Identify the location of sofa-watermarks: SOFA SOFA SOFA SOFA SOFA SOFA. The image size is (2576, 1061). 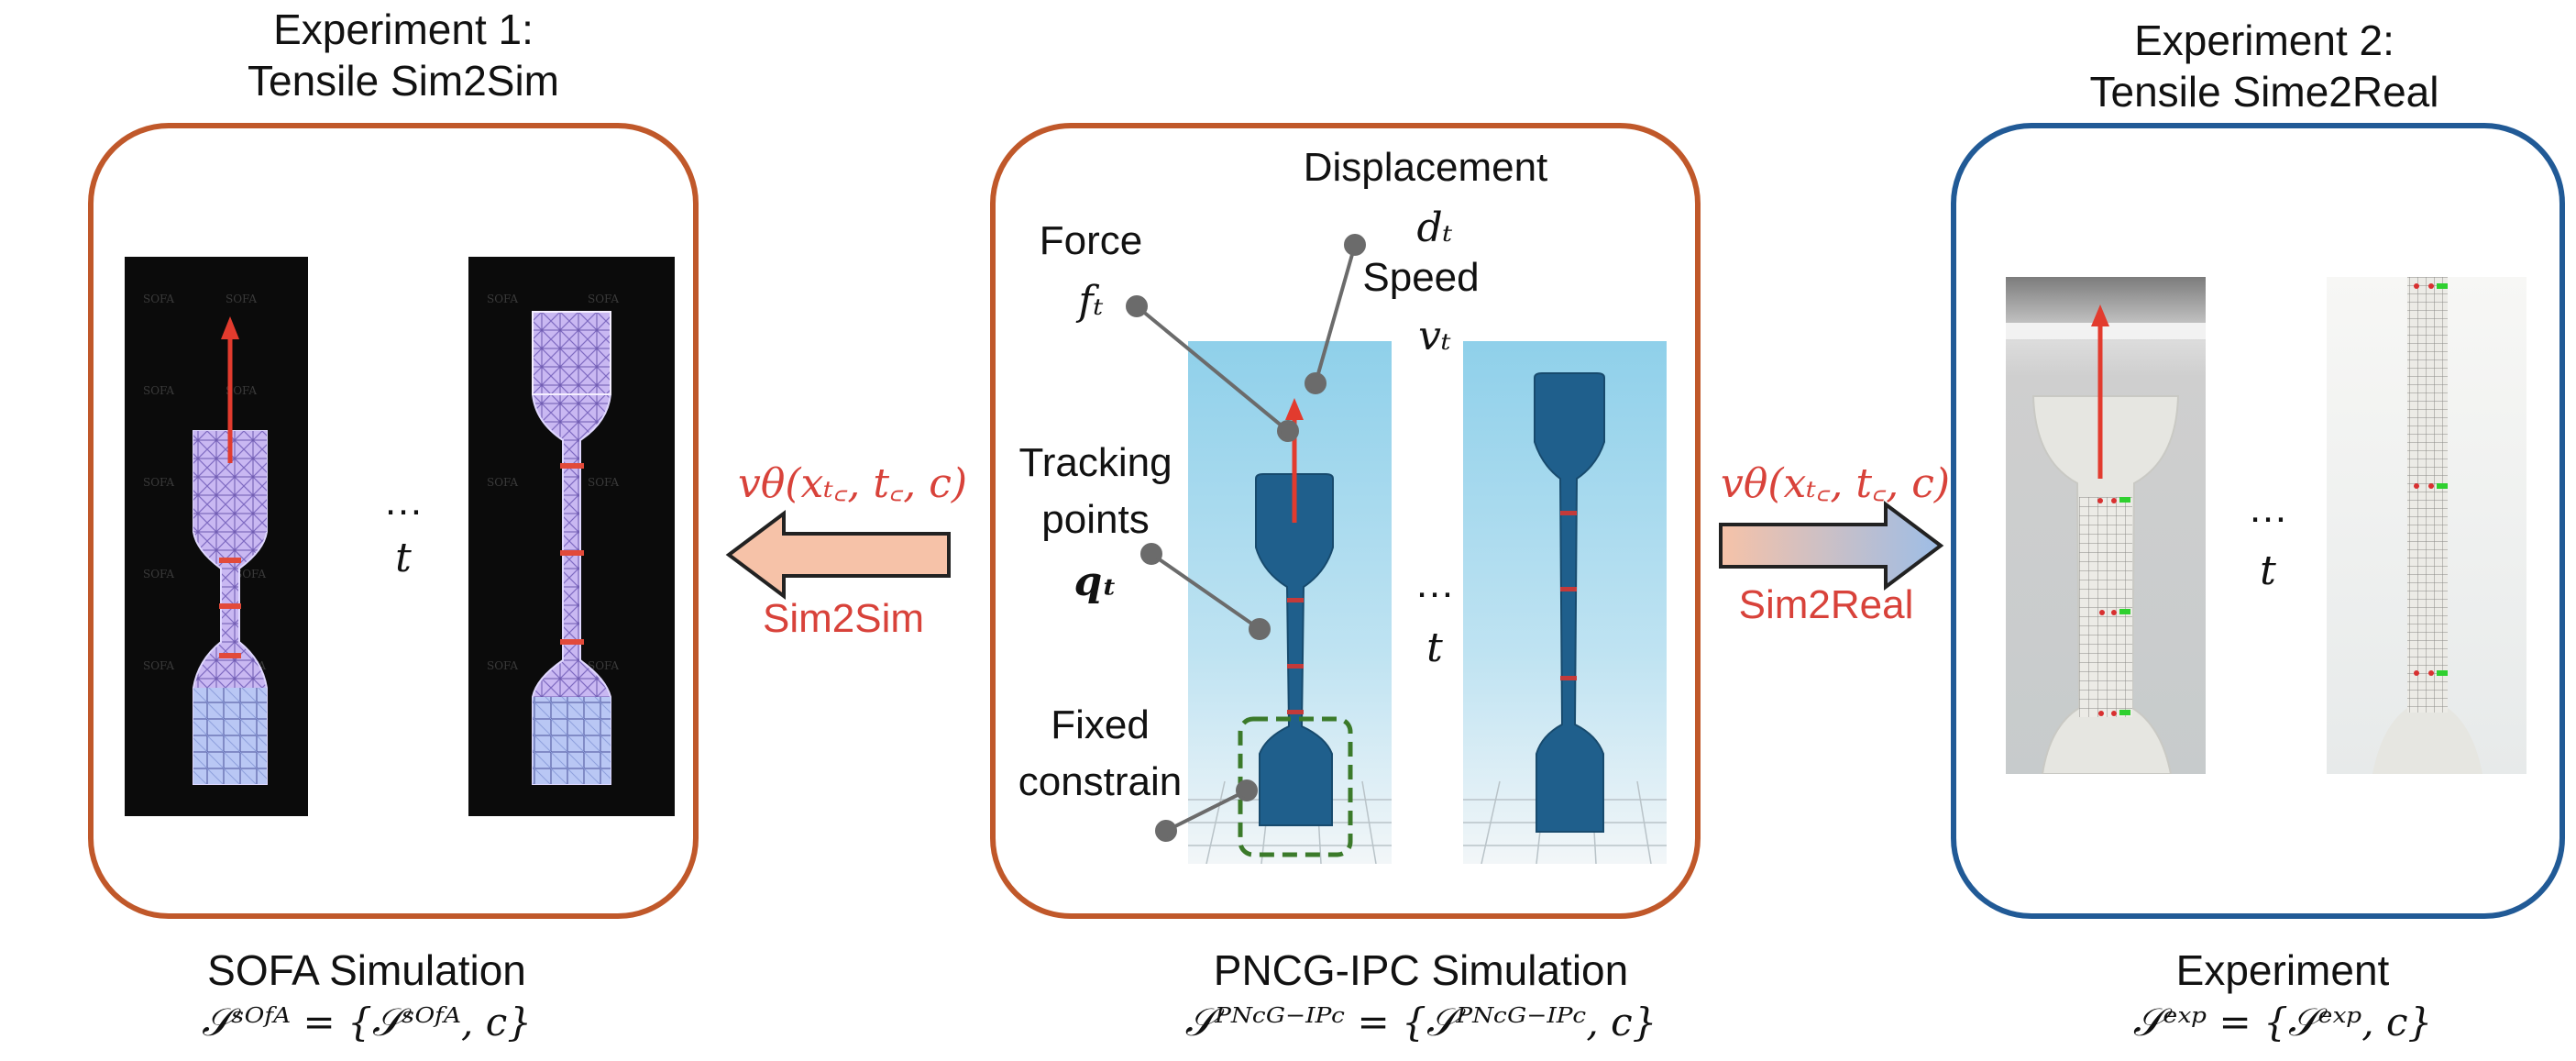
(553, 482).